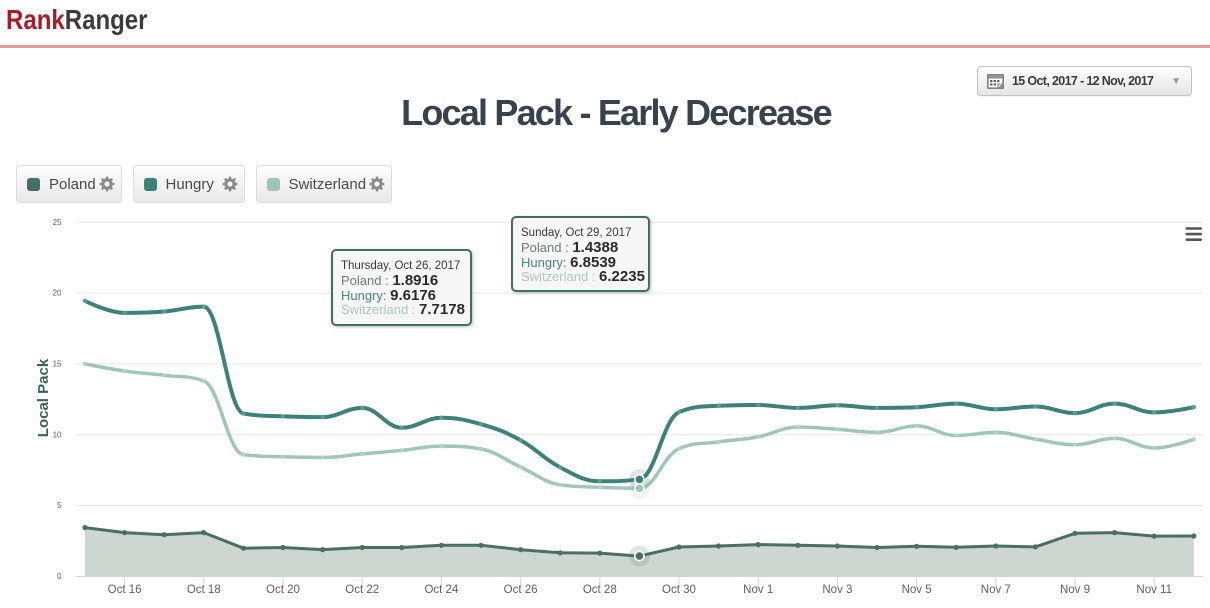 The height and width of the screenshot is (608, 1210). What do you see at coordinates (441, 590) in the screenshot?
I see `svg-text: Oct 24` at bounding box center [441, 590].